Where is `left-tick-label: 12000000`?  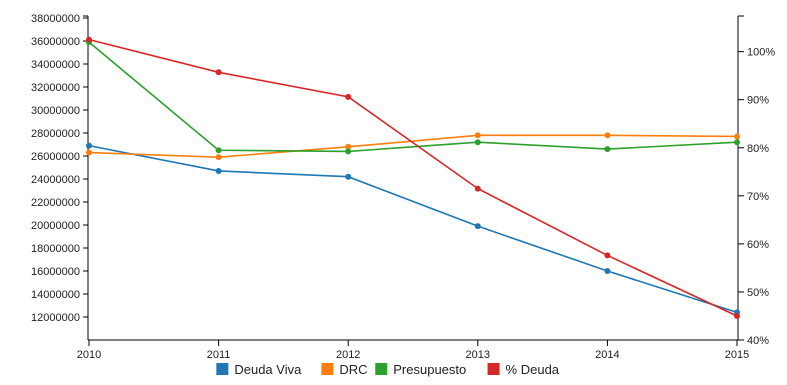 left-tick-label: 12000000 is located at coordinates (55, 318).